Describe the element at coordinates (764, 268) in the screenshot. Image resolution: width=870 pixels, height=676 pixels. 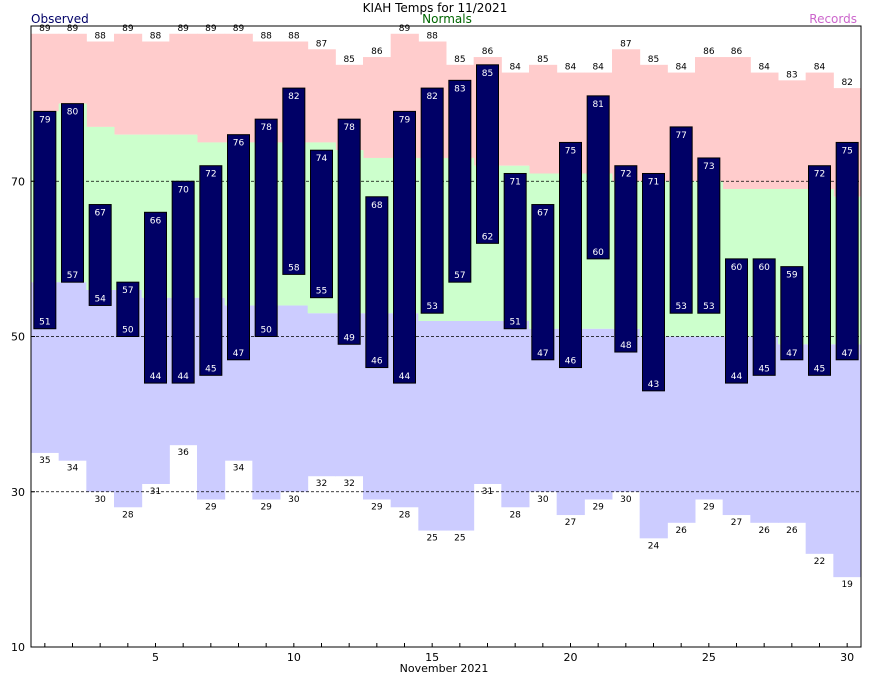
I see `observed-high-label-day-27: 60` at that location.